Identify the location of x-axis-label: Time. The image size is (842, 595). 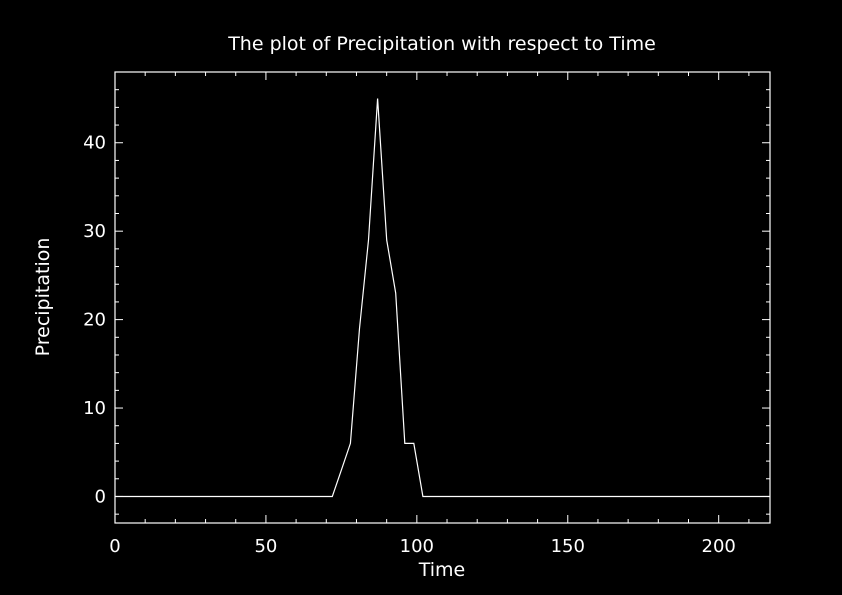
(442, 570).